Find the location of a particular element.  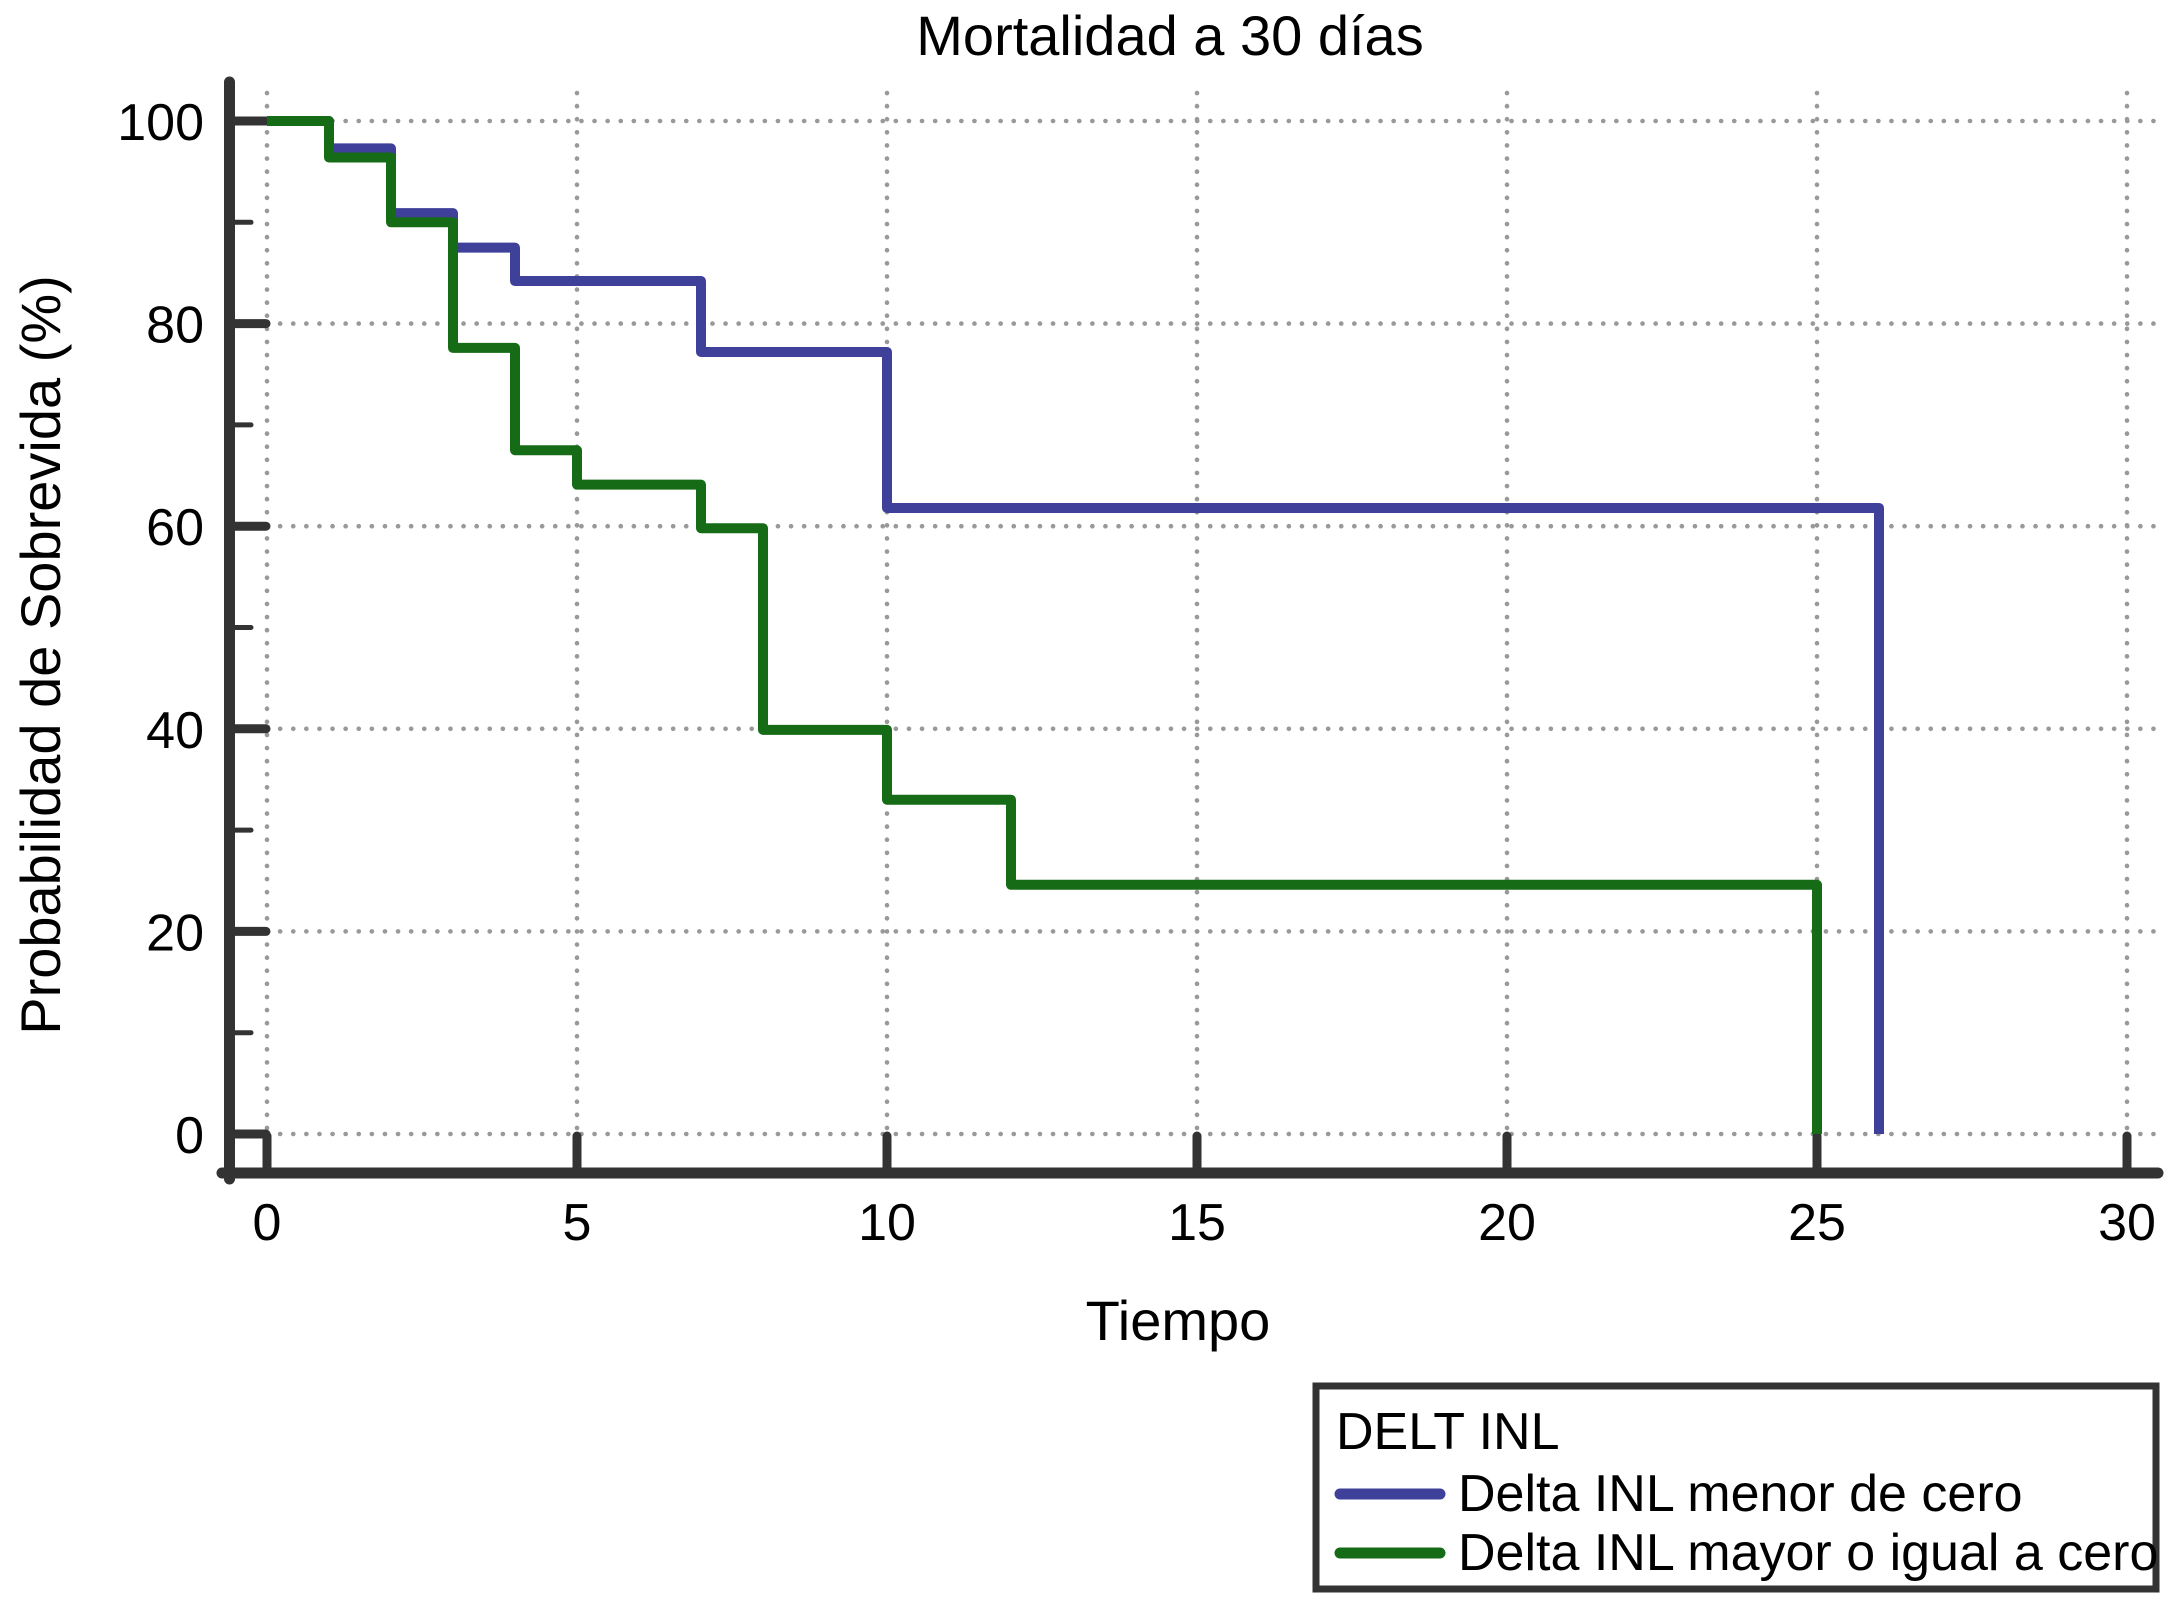

x-tick-label-15: 15 is located at coordinates (1197, 1223).